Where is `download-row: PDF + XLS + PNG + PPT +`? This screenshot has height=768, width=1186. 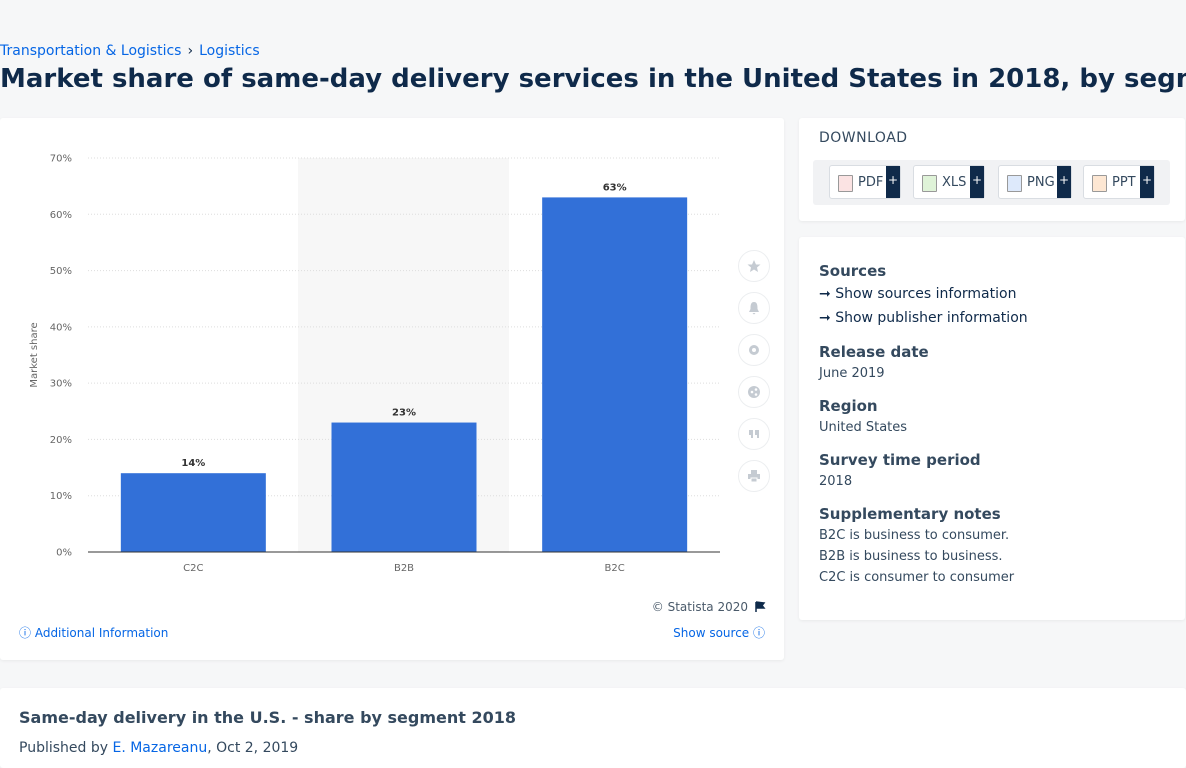
download-row: PDF + XLS + PNG + PPT + is located at coordinates (991, 182).